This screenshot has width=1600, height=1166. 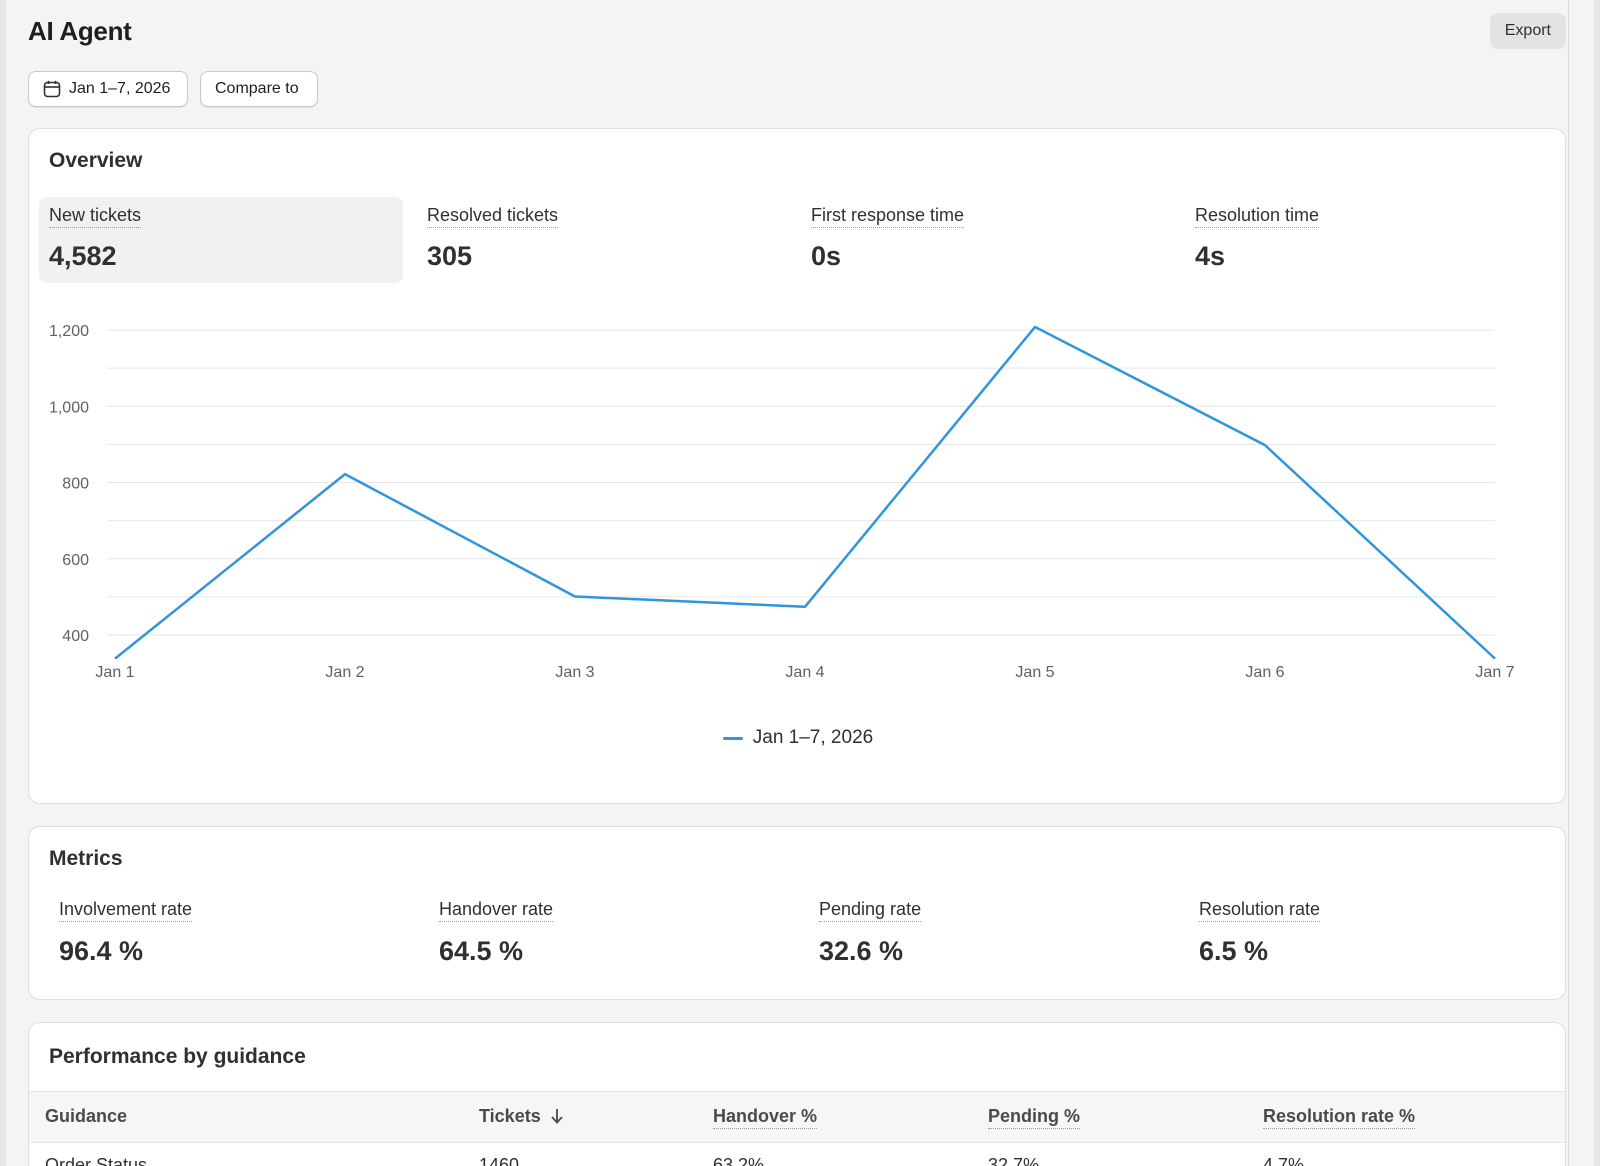 I want to click on metric-value: 64.5 %, so click(x=481, y=951).